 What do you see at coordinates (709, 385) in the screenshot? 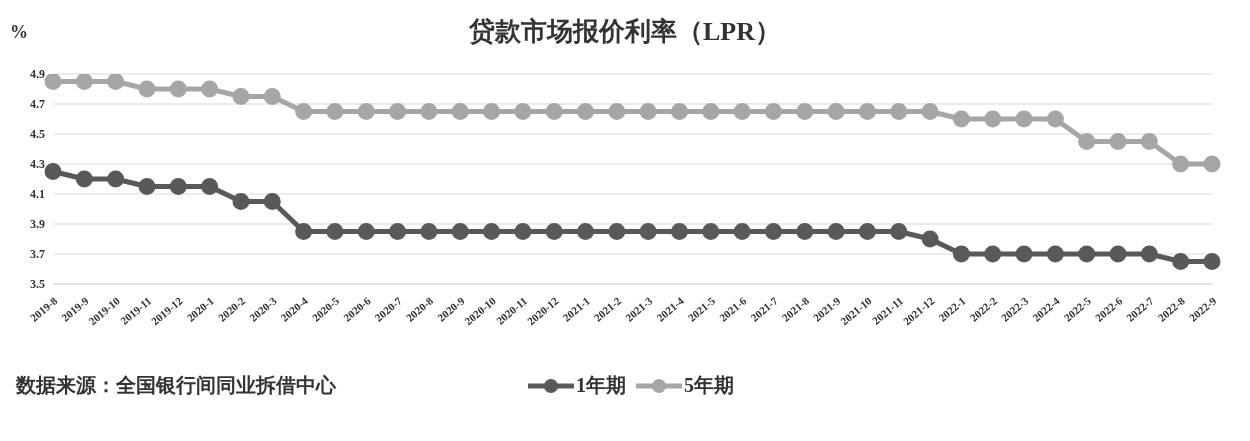
I see `legend-label: 5年期` at bounding box center [709, 385].